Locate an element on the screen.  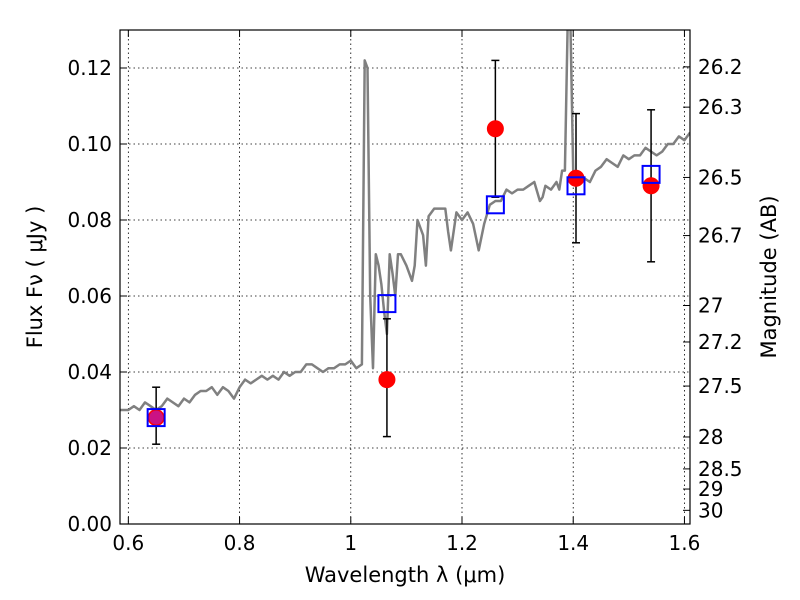
overlap-marker is located at coordinates (156, 417).